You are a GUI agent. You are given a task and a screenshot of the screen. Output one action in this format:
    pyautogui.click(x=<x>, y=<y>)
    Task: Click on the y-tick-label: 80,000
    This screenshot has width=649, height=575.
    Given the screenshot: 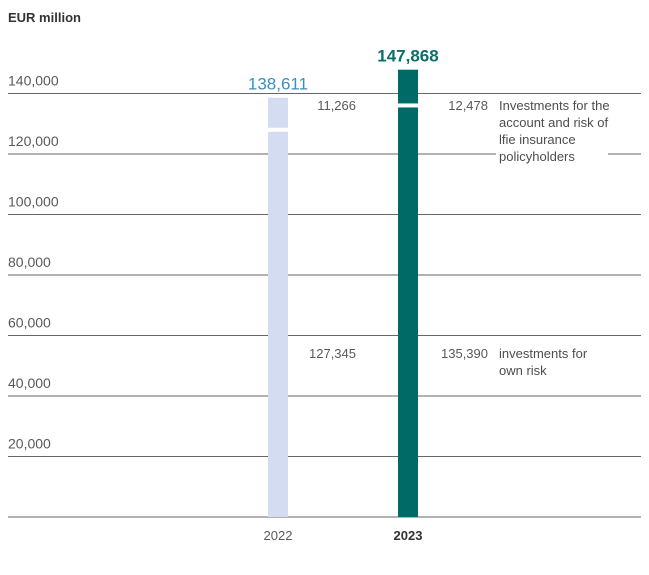 What is the action you would take?
    pyautogui.click(x=29, y=262)
    